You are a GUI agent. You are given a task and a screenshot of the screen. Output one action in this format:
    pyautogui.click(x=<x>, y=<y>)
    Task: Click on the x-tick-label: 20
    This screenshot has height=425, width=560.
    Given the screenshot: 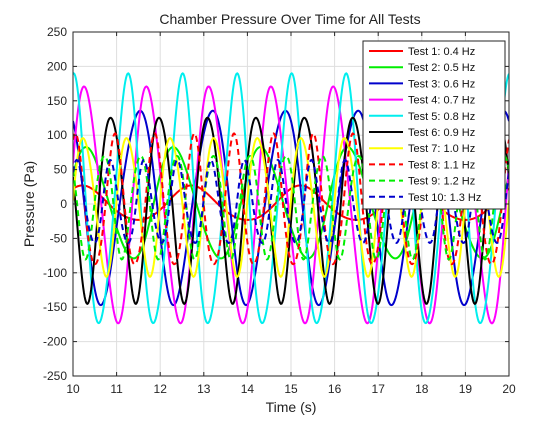 What is the action you would take?
    pyautogui.click(x=509, y=389)
    